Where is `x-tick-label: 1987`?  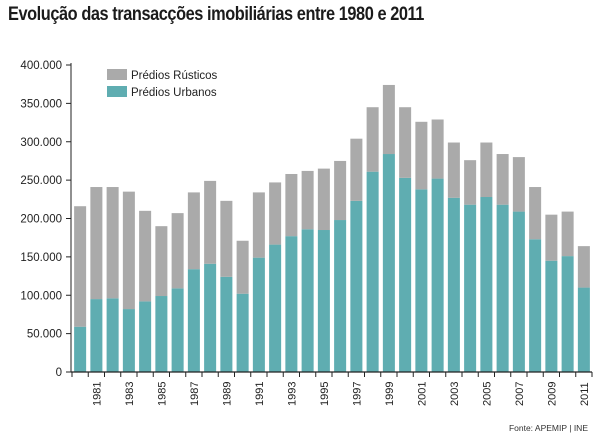 x-tick-label: 1987 is located at coordinates (195, 394).